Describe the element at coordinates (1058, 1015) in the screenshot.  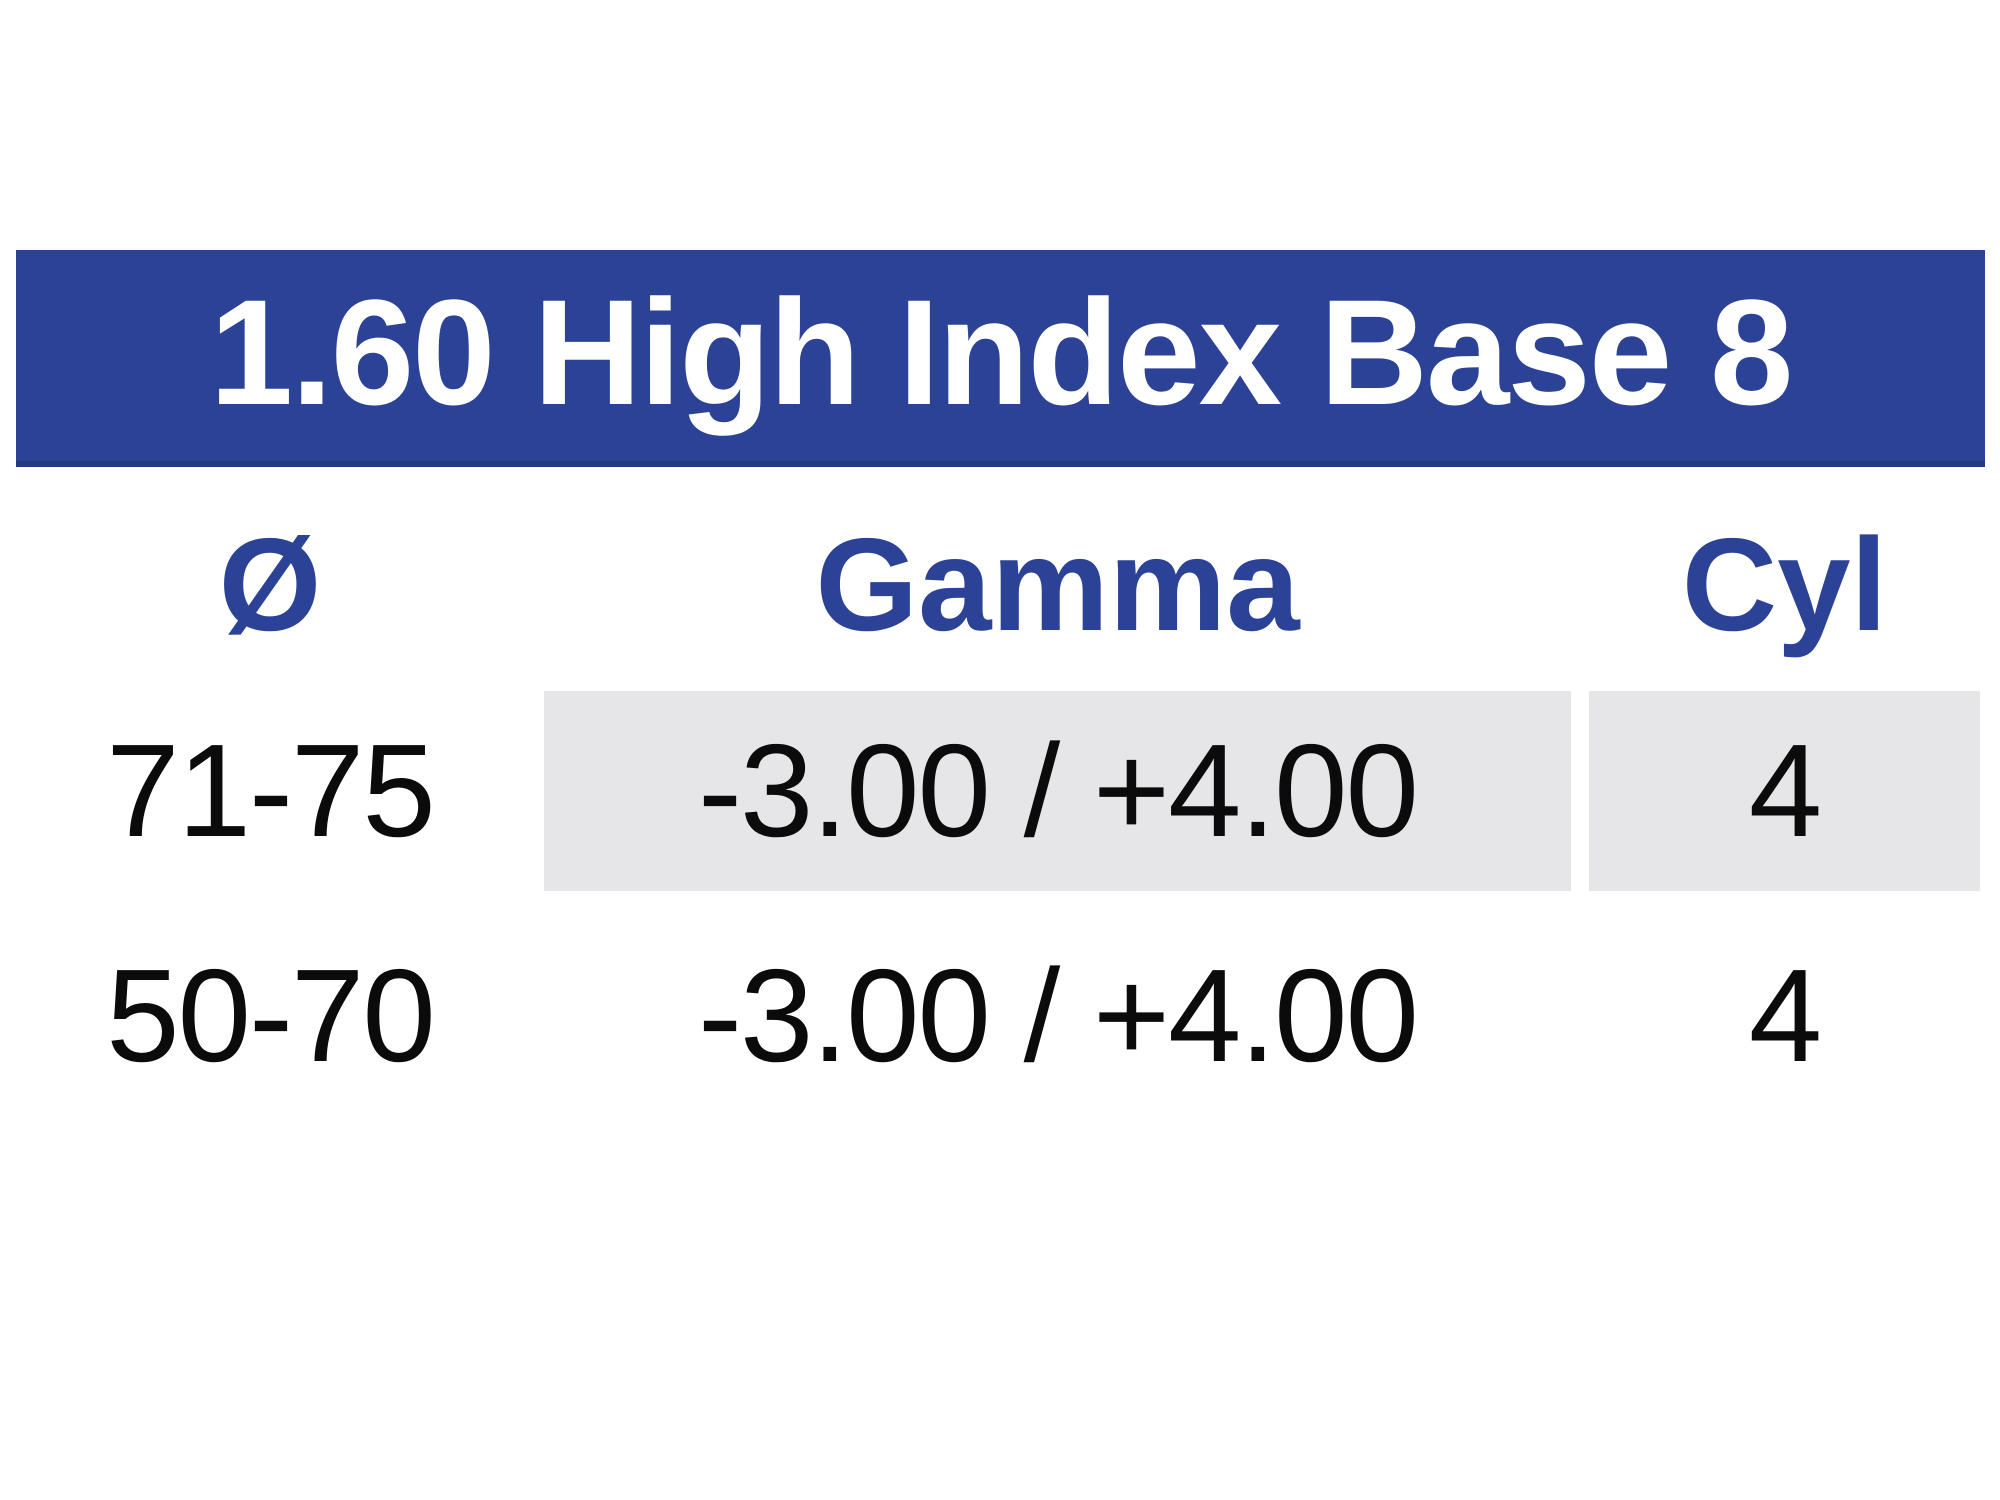
I see `cell-gamma-row2: -3.00 / +4.00` at that location.